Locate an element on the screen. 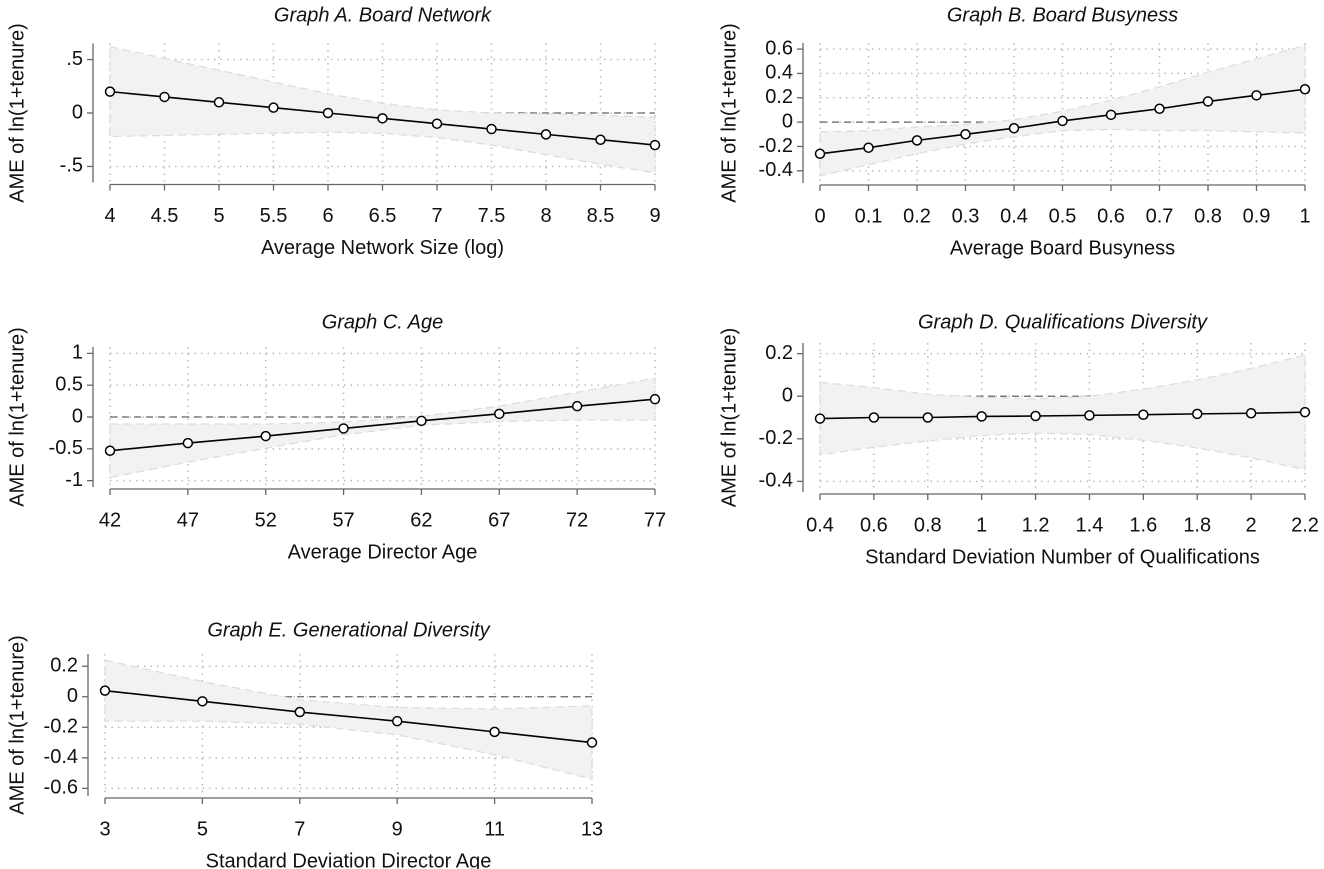 Image resolution: width=1324 pixels, height=869 pixels. chart-title: Graph B. Board Busyness is located at coordinates (1062, 15).